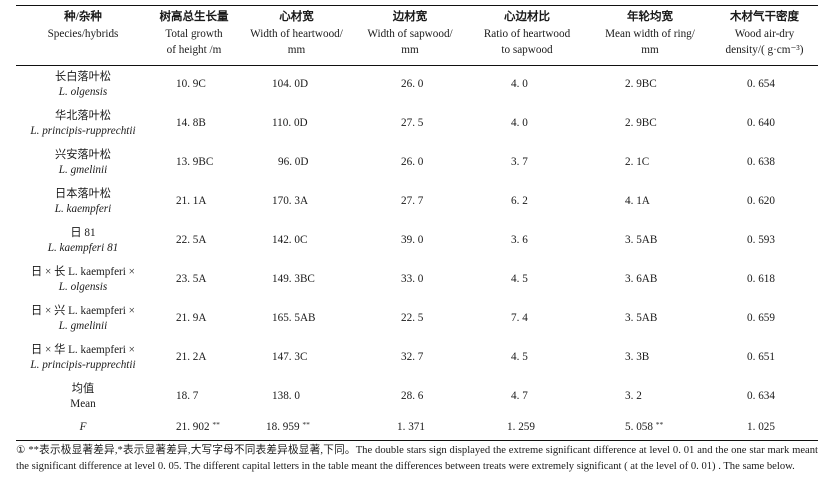  What do you see at coordinates (194, 33) in the screenshot?
I see `header-height: 树高总生长量 Total growth of height /m` at bounding box center [194, 33].